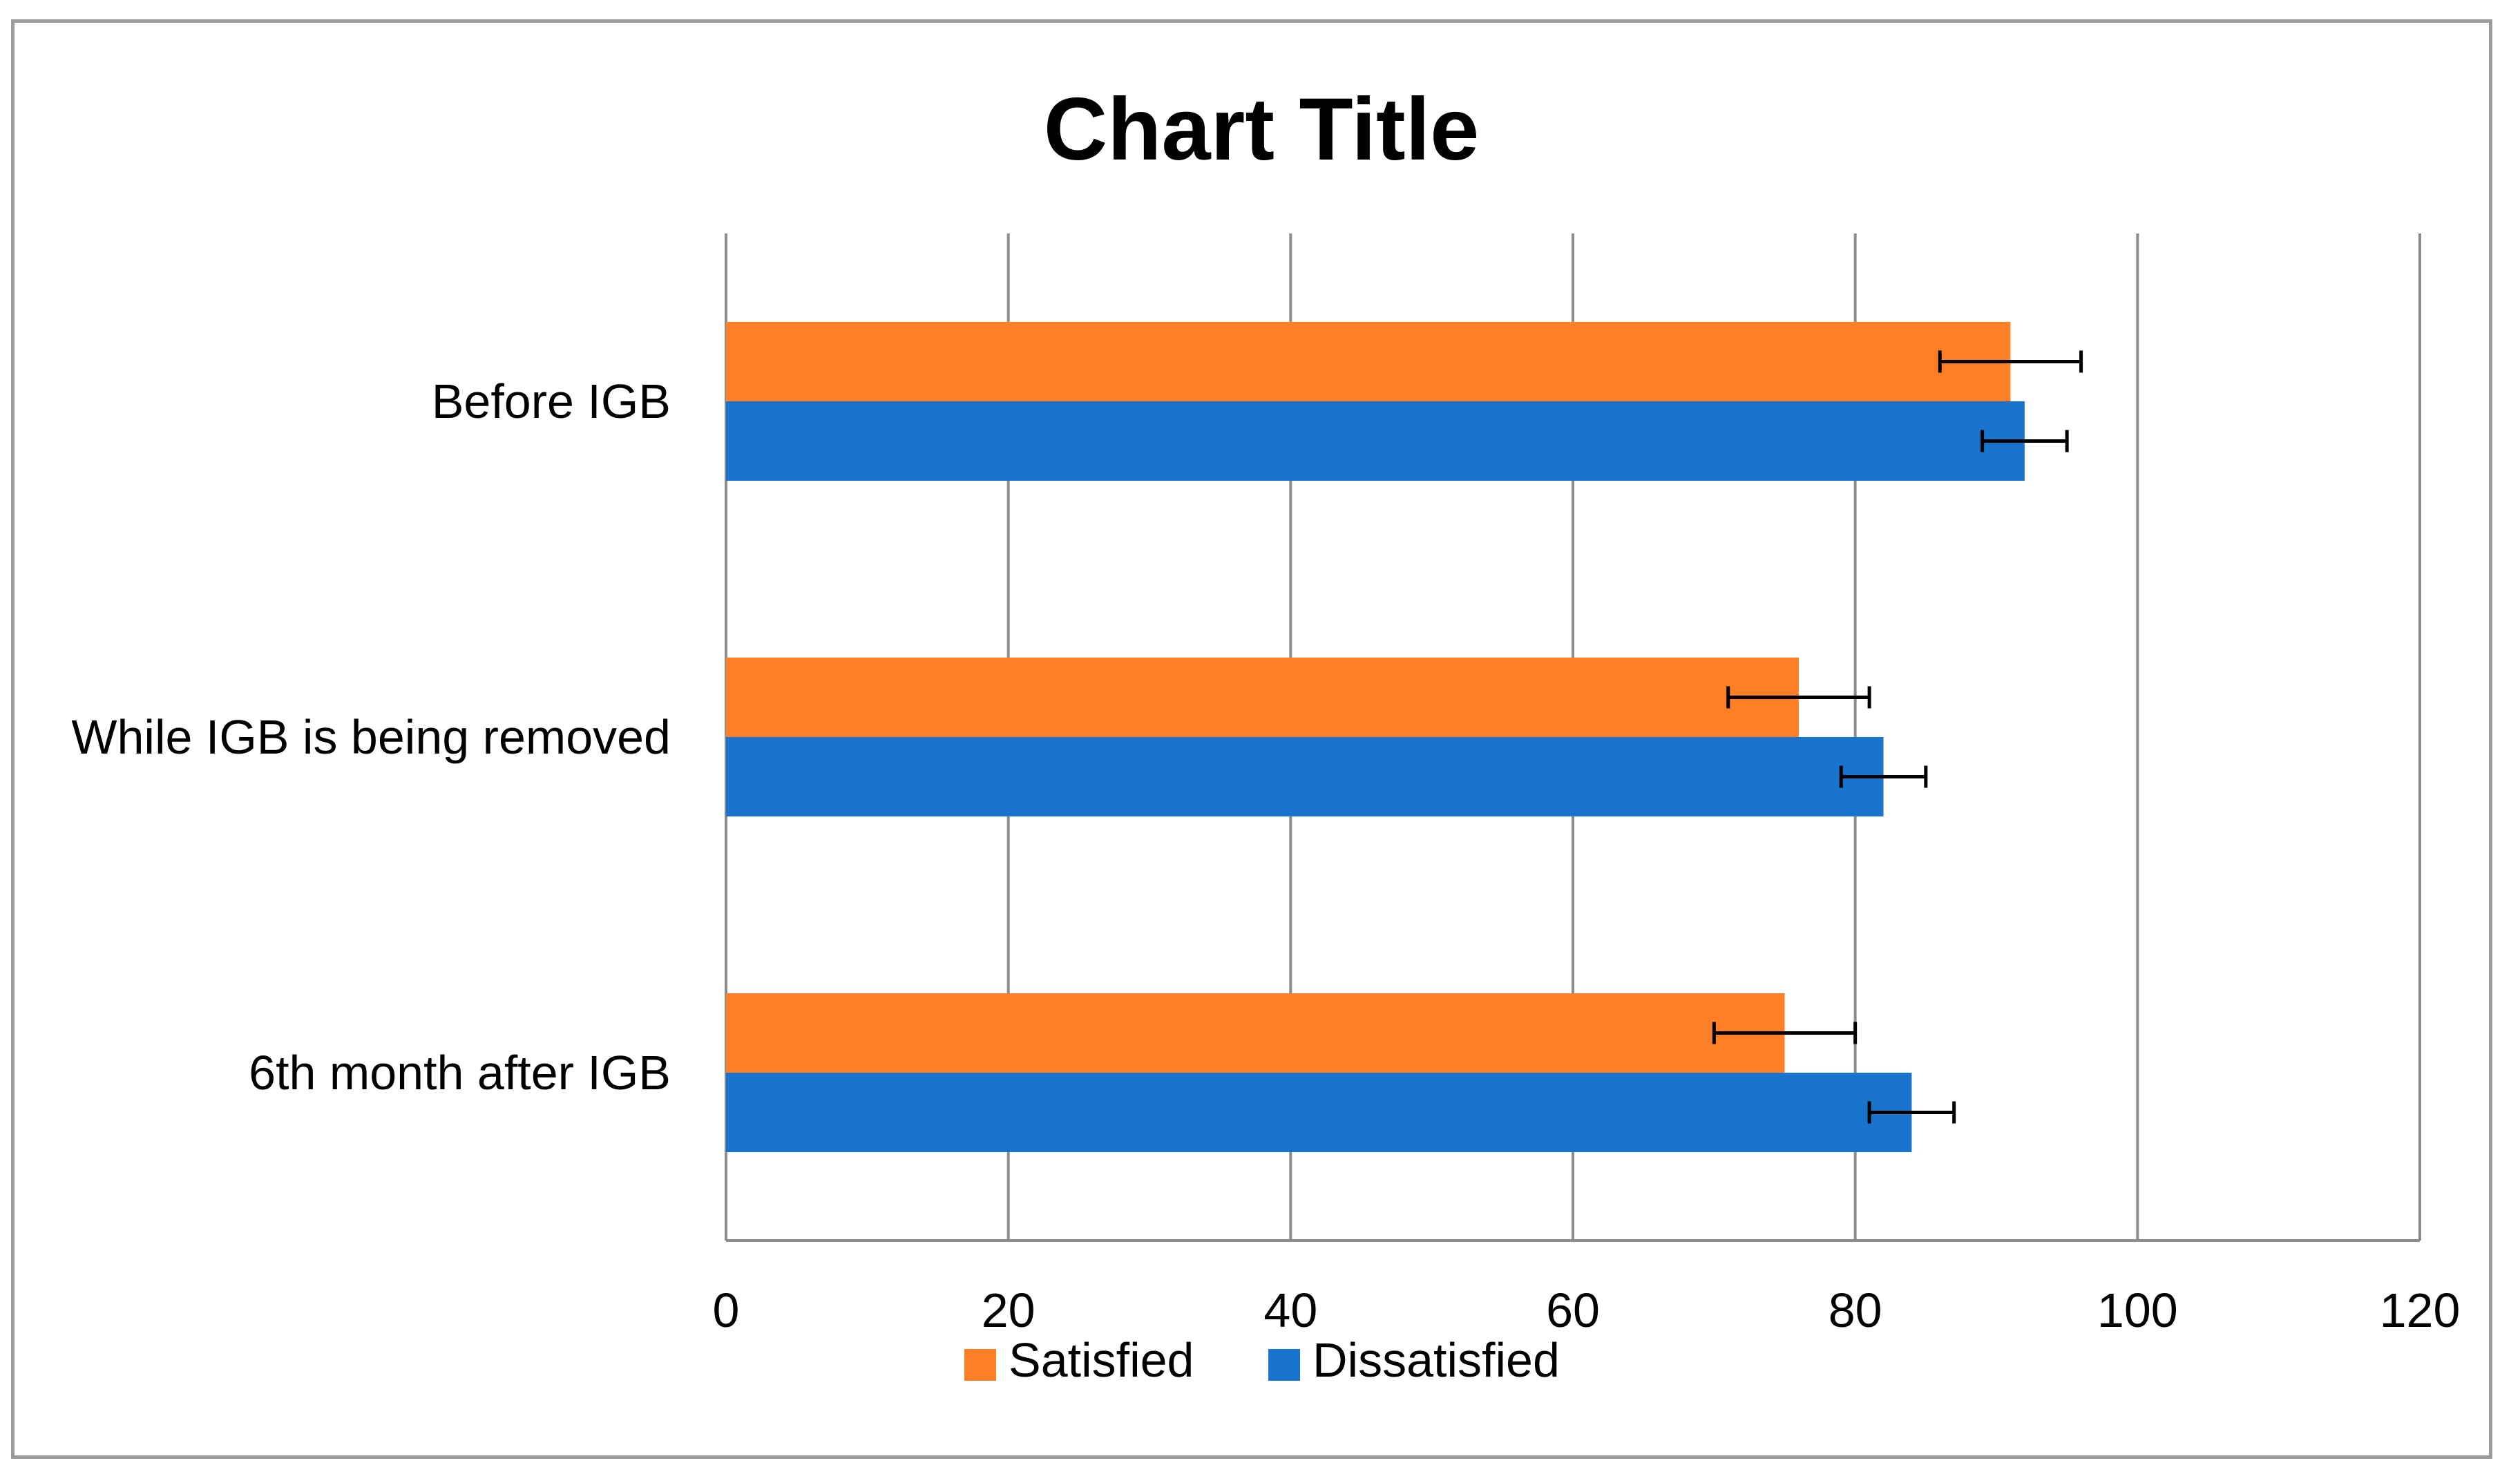  Describe the element at coordinates (1262, 1360) in the screenshot. I see `legend: Satisfied Dissatisfied` at that location.